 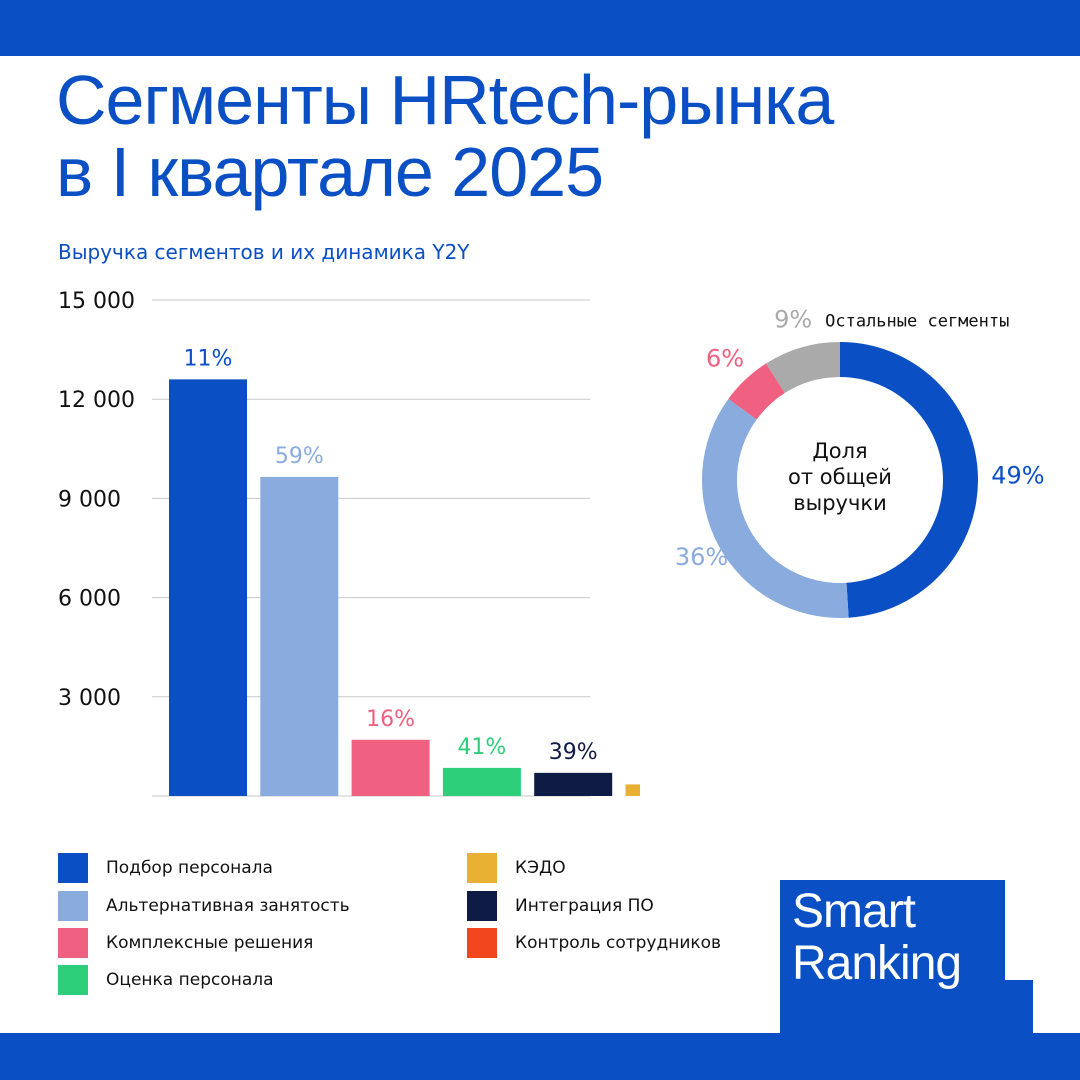 I want to click on donut-center-label: выручки, so click(x=839, y=503).